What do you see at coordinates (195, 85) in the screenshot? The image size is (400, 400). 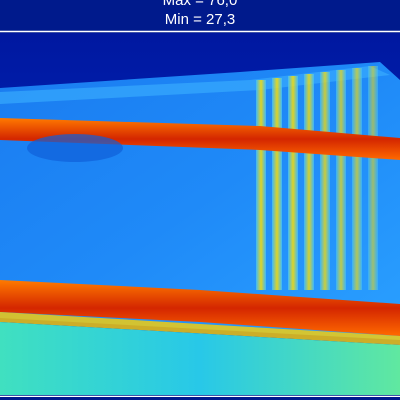 I see `top-edge` at bounding box center [195, 85].